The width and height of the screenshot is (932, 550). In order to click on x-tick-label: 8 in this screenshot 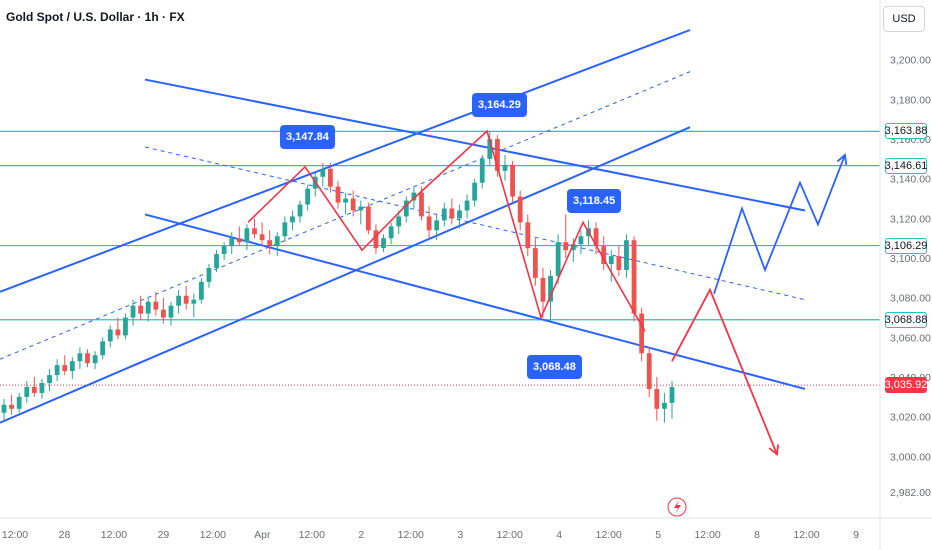, I will do `click(757, 535)`.